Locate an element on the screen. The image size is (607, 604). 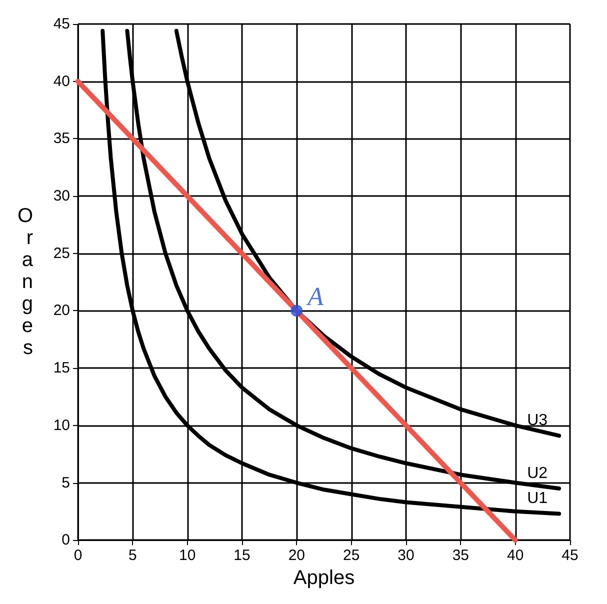
y-tick-label: 5 is located at coordinates (66, 483).